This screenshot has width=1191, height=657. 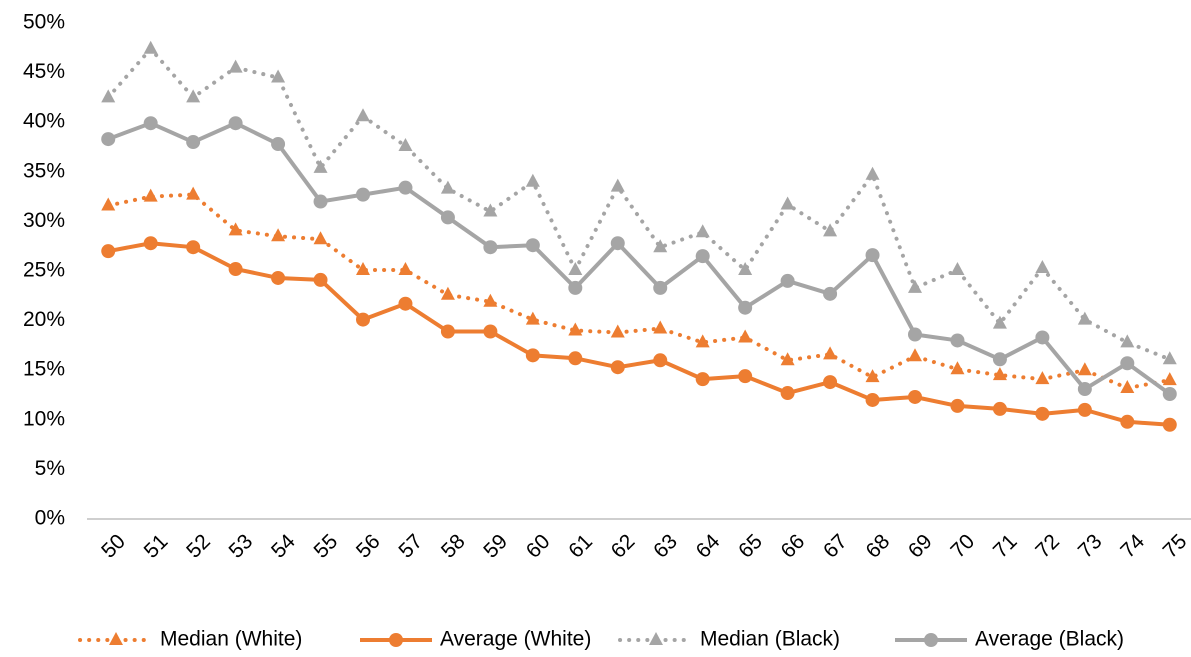 What do you see at coordinates (962, 546) in the screenshot?
I see `x-tick-label: 70` at bounding box center [962, 546].